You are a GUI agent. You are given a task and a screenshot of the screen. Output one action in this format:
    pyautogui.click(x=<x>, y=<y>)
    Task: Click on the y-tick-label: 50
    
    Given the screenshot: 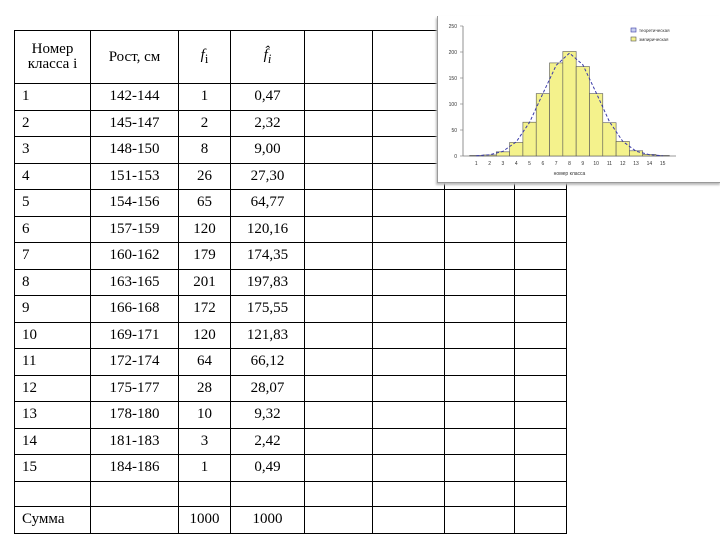 What is the action you would take?
    pyautogui.click(x=454, y=131)
    